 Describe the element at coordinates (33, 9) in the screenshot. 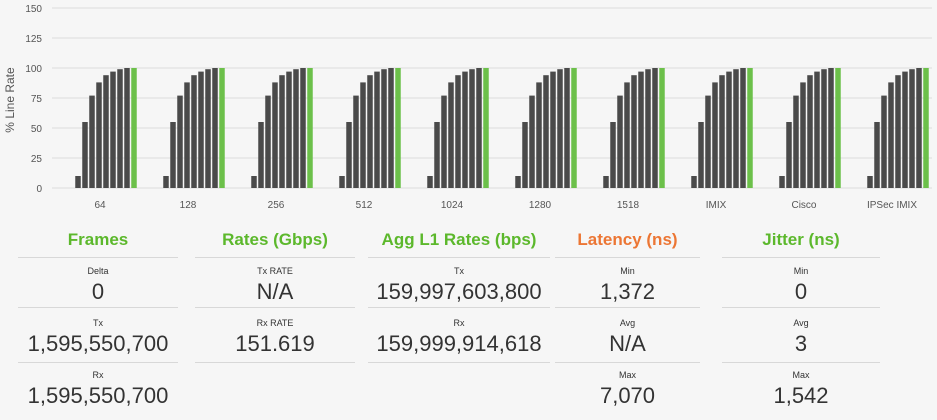

I see `y-tick-label: 150` at that location.